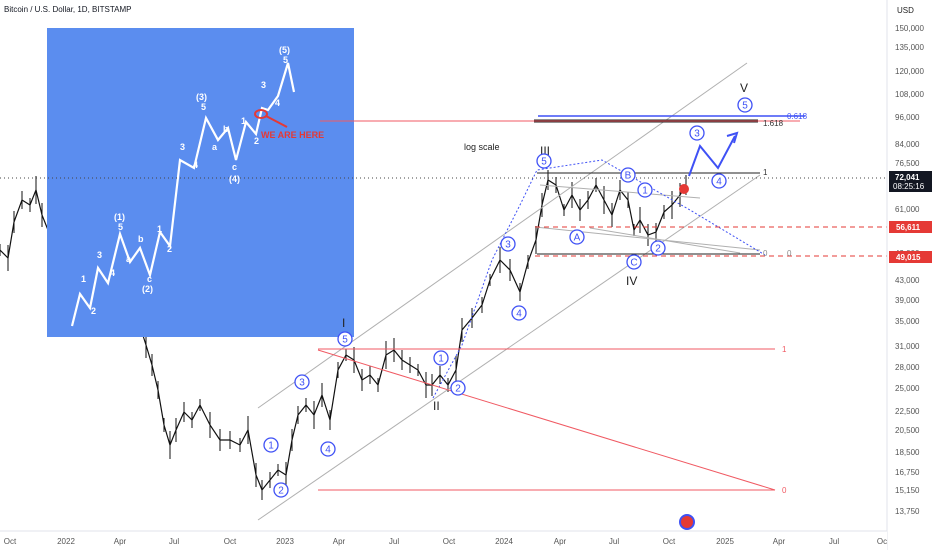 The width and height of the screenshot is (932, 550). What do you see at coordinates (907, 177) in the screenshot?
I see `current-price-value: 72,041` at bounding box center [907, 177].